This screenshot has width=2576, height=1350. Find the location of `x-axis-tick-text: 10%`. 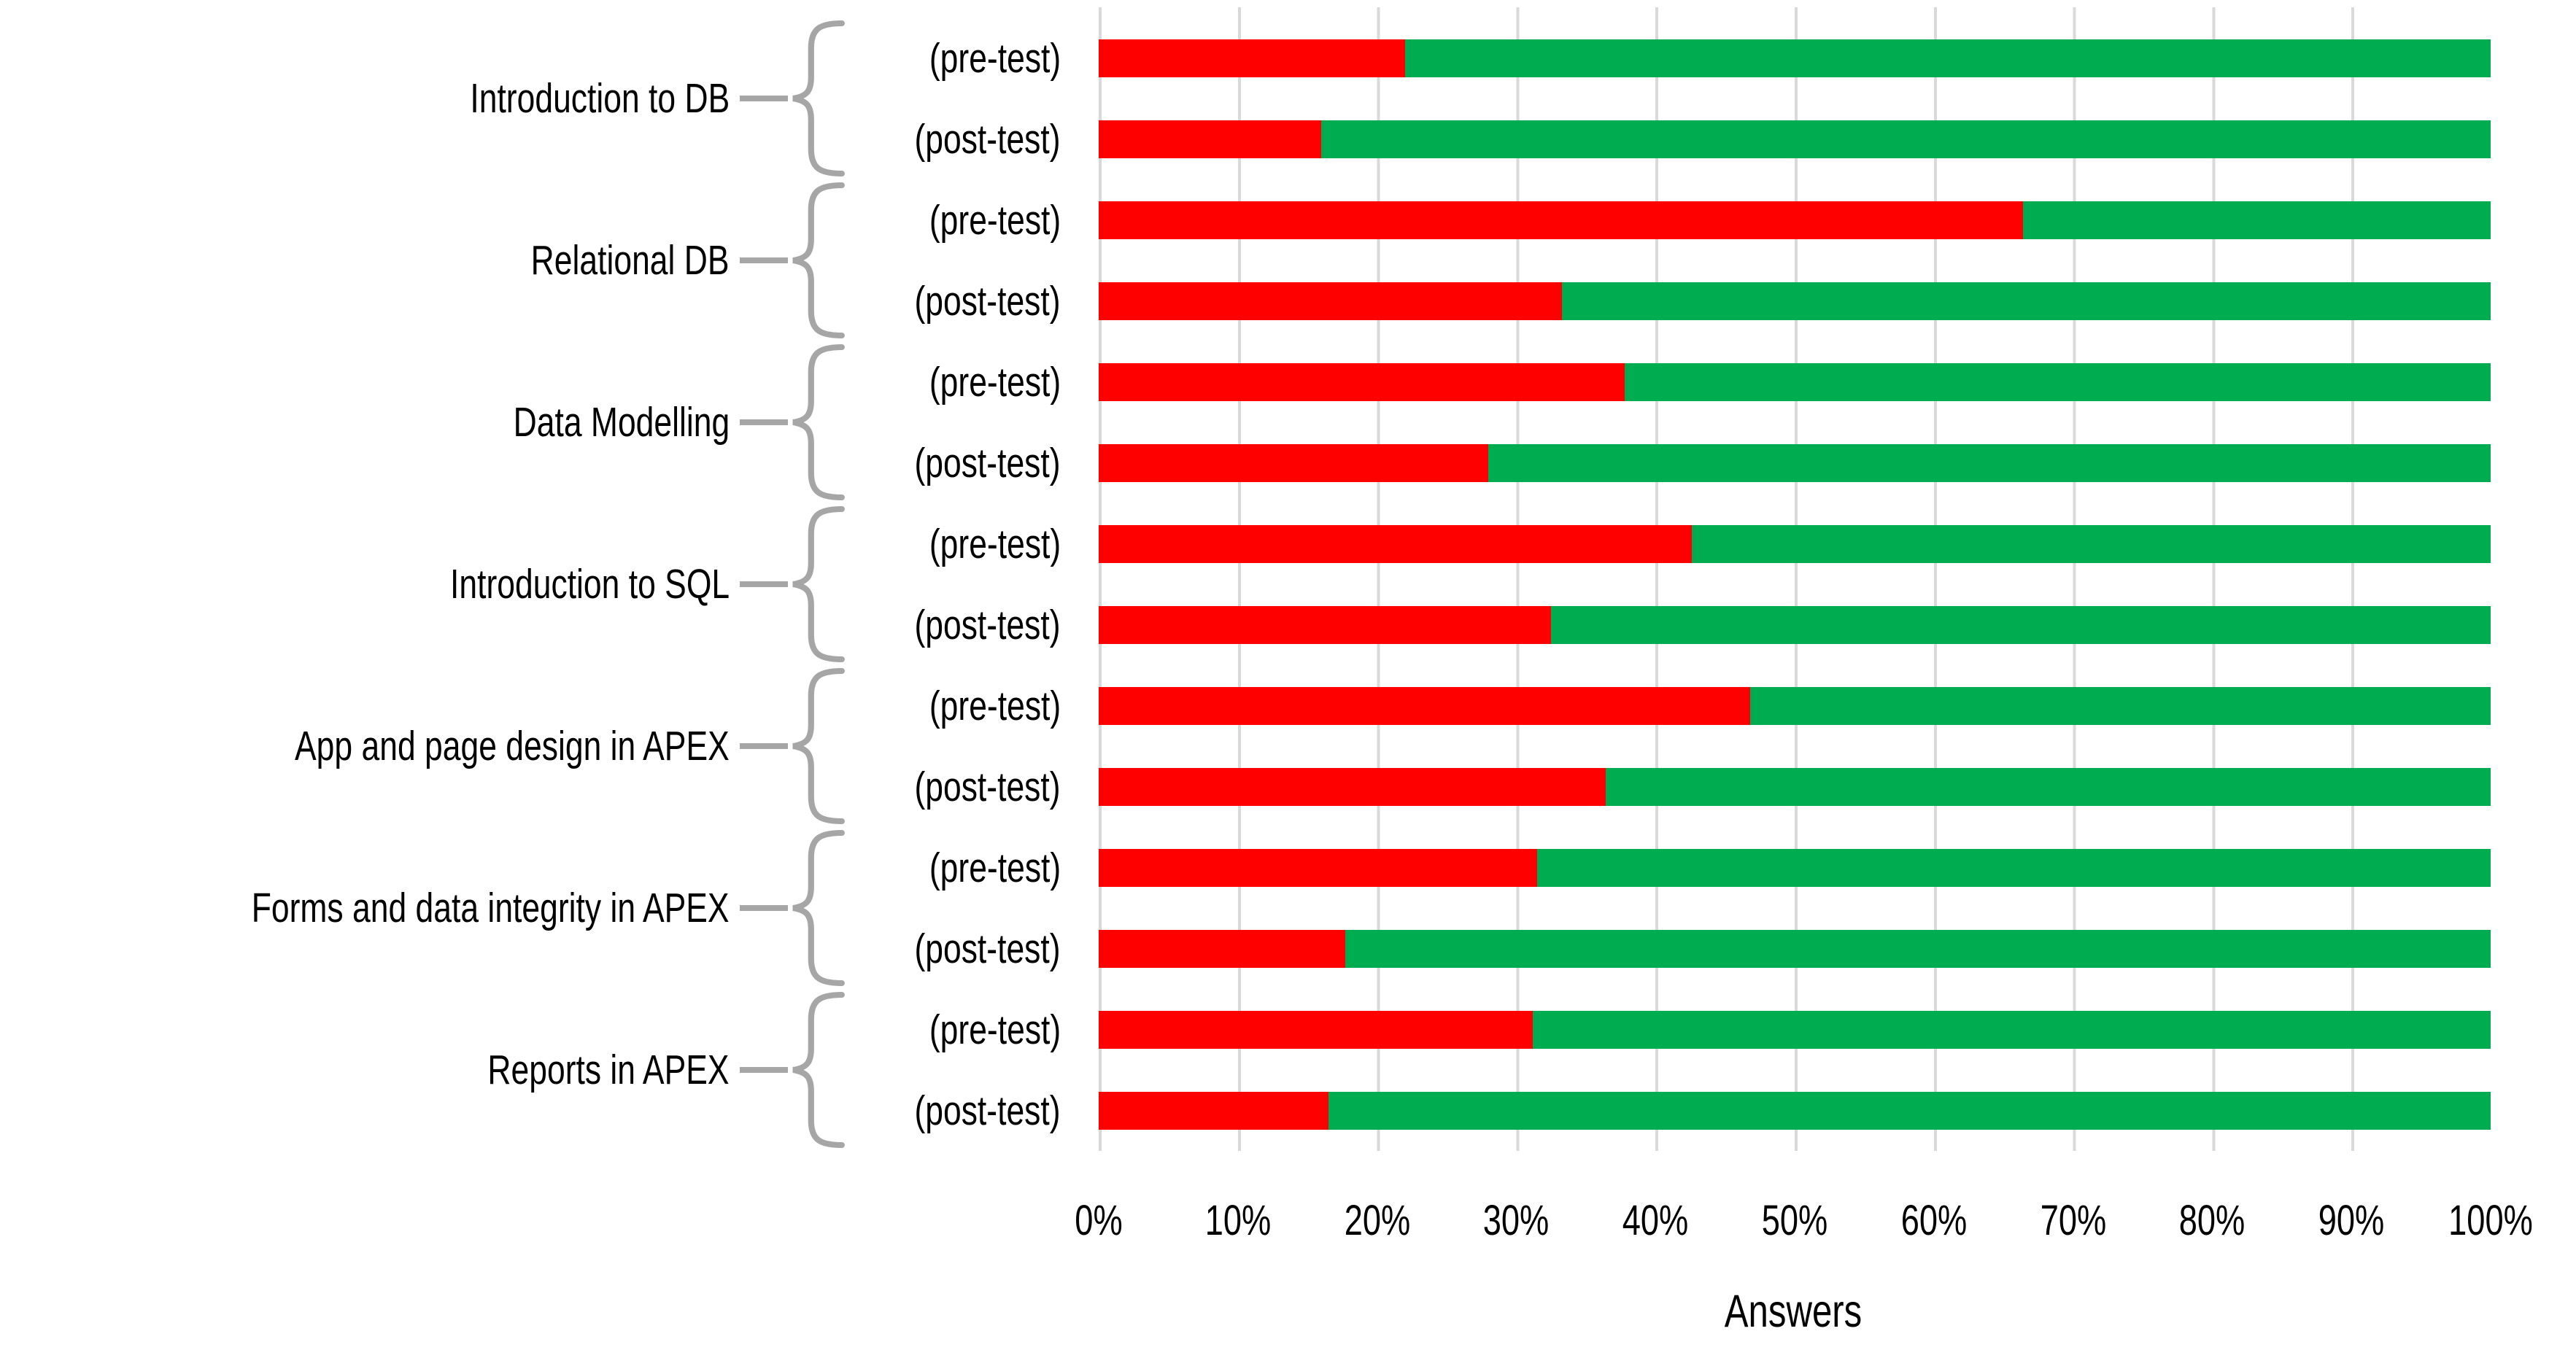

x-axis-tick-text: 10% is located at coordinates (1238, 1221).